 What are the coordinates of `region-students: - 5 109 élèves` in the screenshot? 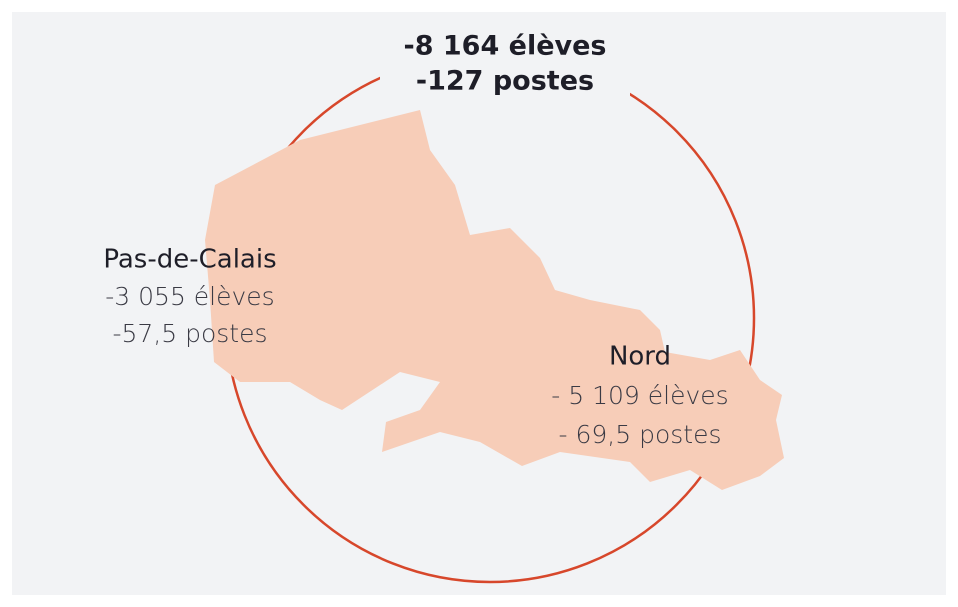 It's located at (639, 395).